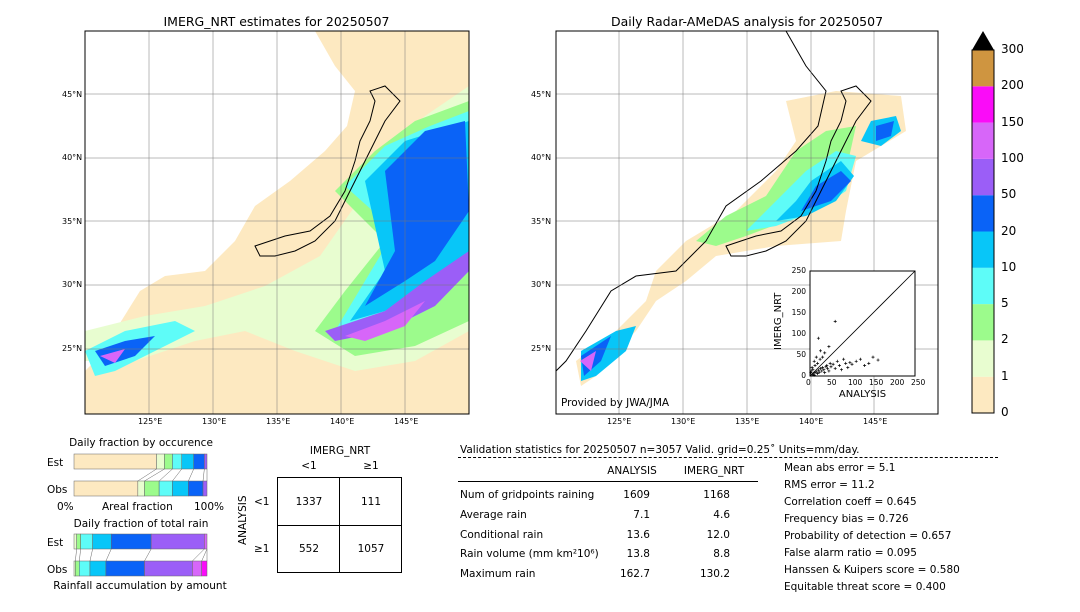  I want to click on scatter-one-to-one-line, so click(862, 323).